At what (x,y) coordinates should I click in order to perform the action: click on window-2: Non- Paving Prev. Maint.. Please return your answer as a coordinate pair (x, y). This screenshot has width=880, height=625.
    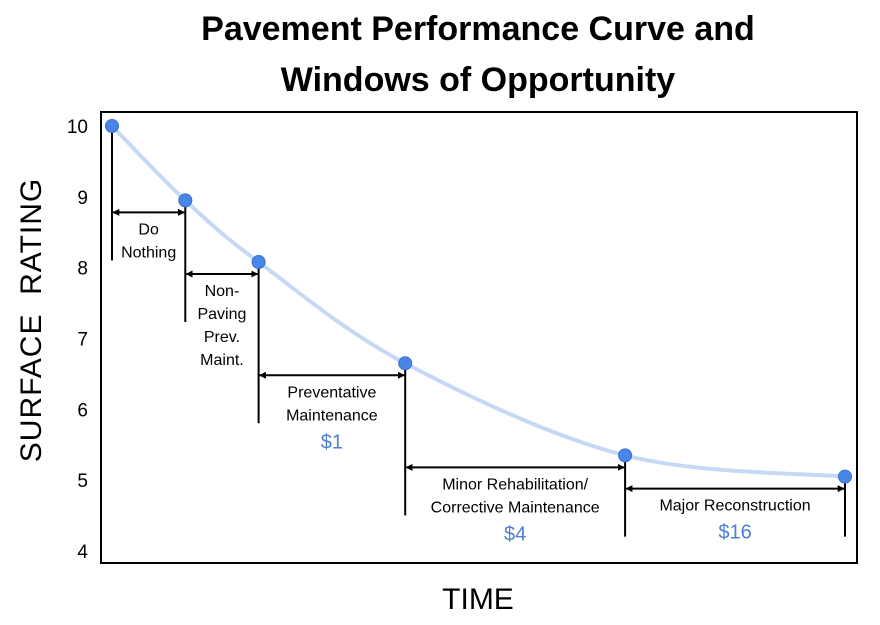
    Looking at the image, I should click on (222, 343).